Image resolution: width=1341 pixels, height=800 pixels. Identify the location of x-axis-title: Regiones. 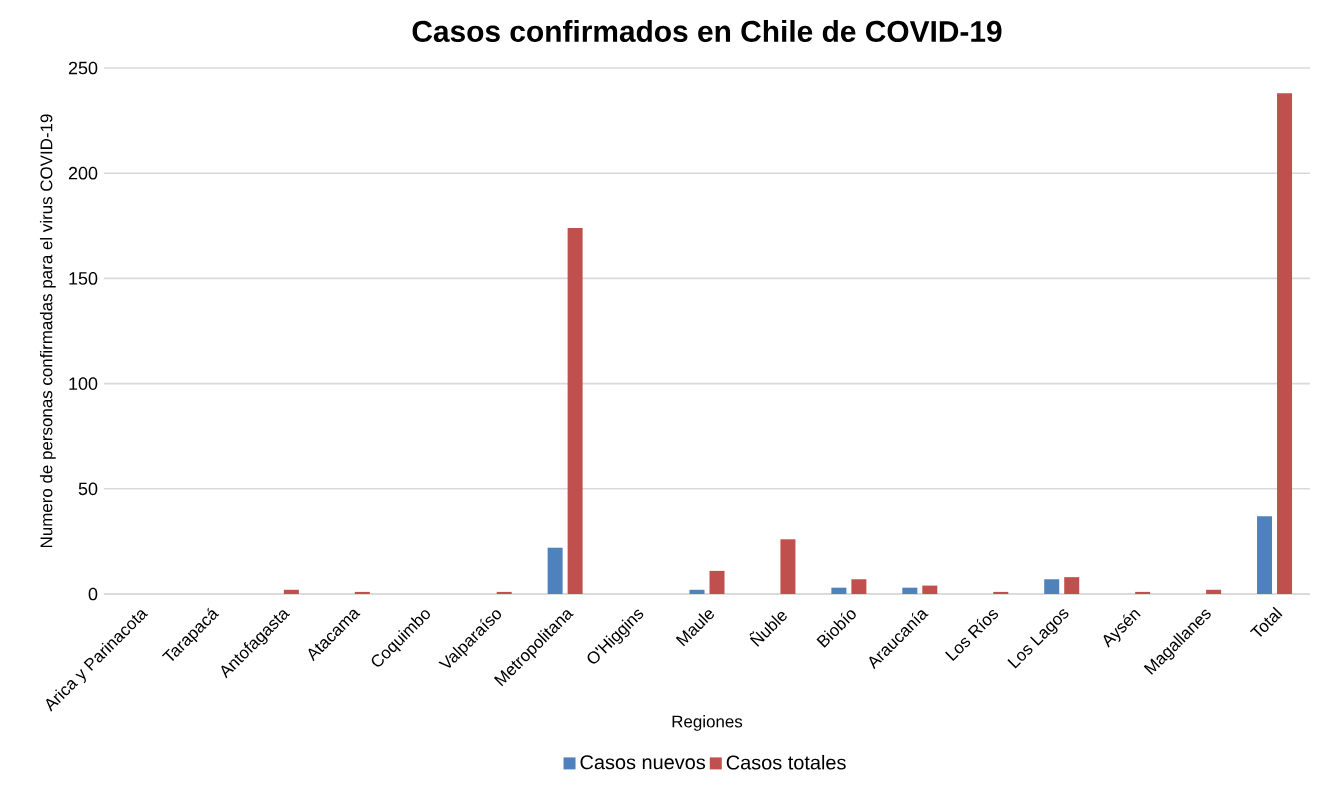
(707, 723).